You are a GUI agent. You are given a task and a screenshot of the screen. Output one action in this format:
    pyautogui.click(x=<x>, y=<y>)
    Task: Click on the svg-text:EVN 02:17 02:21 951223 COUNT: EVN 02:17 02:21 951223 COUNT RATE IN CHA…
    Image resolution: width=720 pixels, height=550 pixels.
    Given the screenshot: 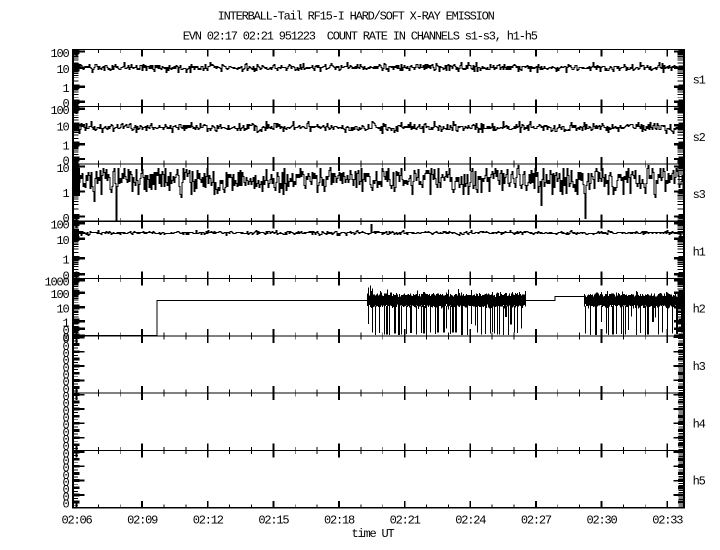 What is the action you would take?
    pyautogui.click(x=360, y=36)
    